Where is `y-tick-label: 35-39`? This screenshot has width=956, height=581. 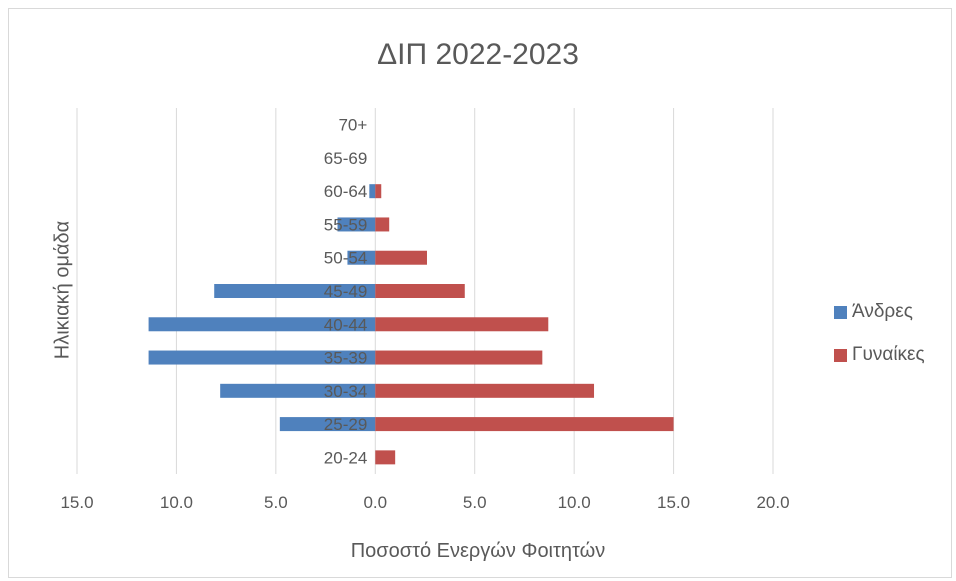
y-tick-label: 35-39 is located at coordinates (345, 358).